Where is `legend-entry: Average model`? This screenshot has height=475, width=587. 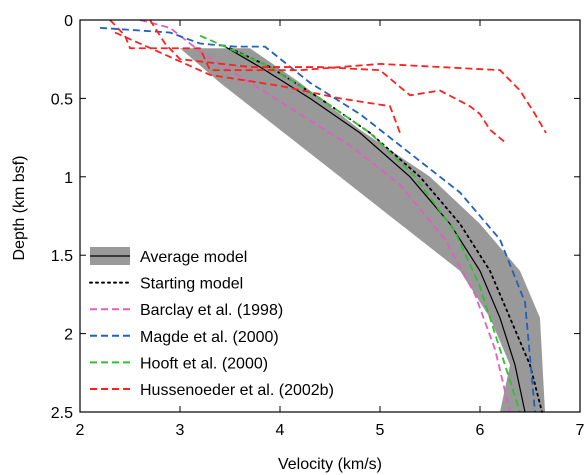 legend-entry: Average model is located at coordinates (168, 256).